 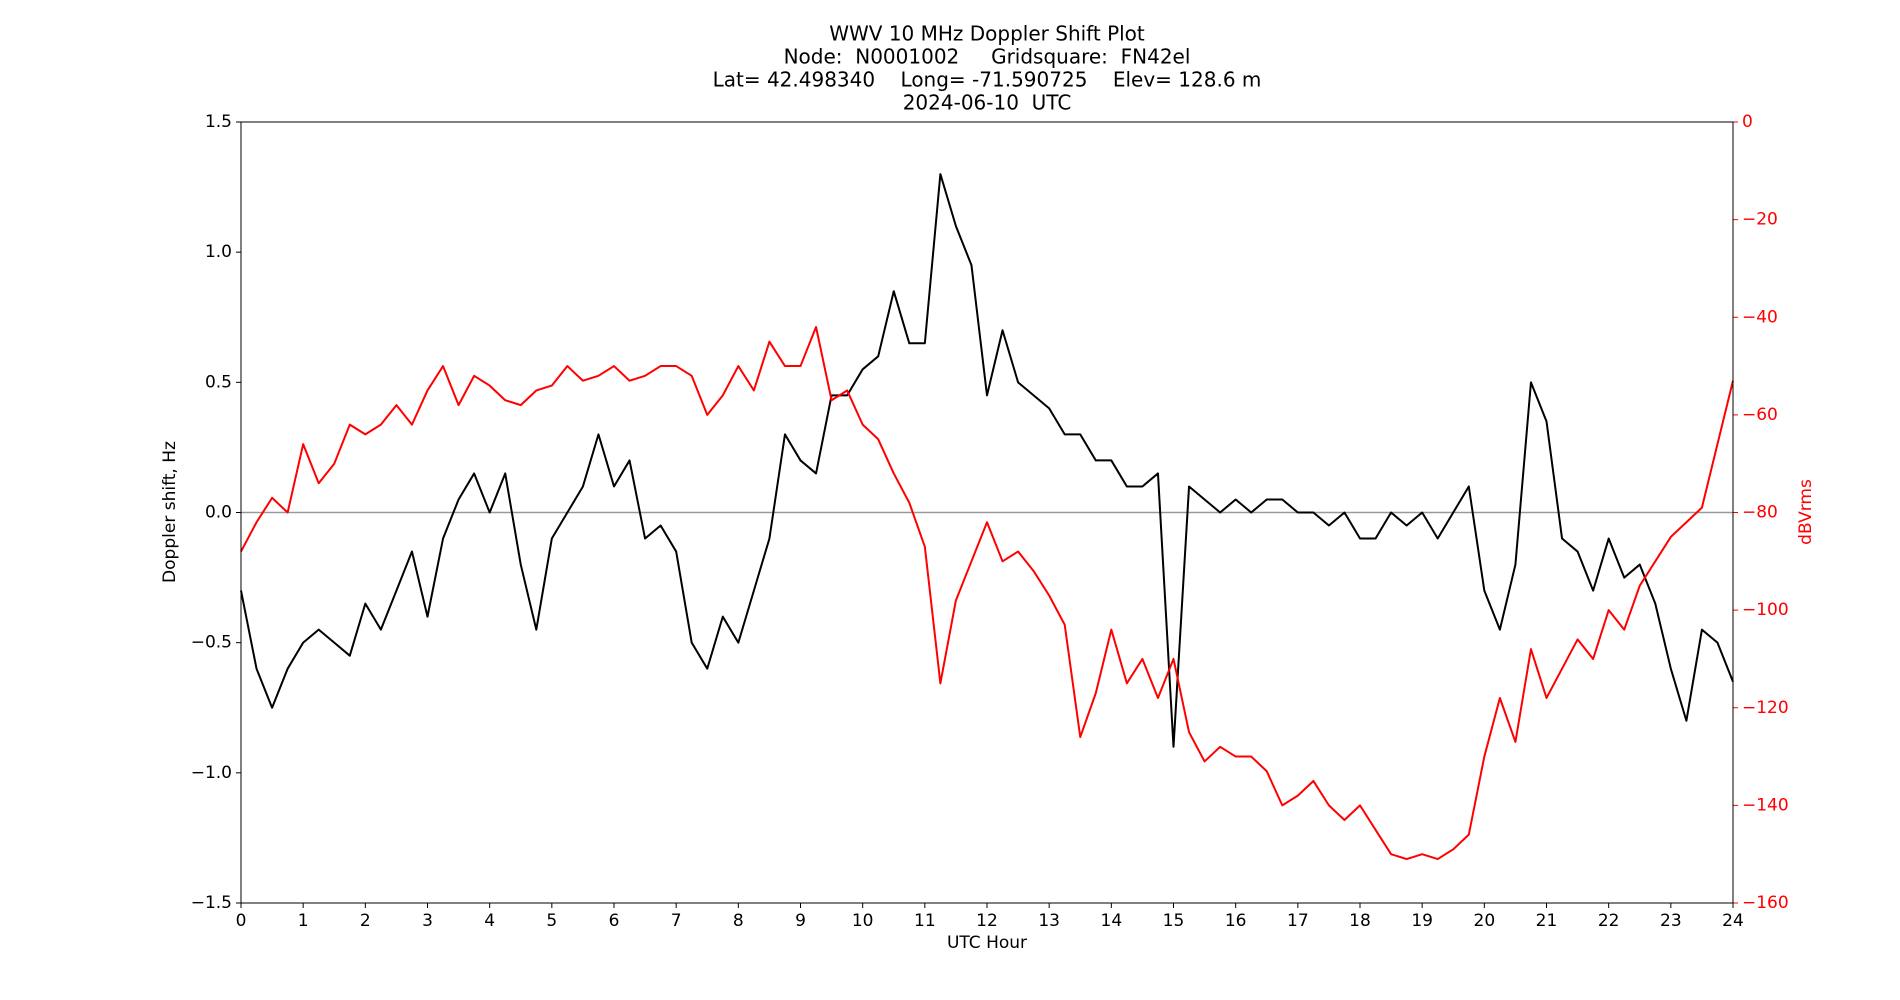 I want to click on y2-tick-label: −40, so click(x=1760, y=317).